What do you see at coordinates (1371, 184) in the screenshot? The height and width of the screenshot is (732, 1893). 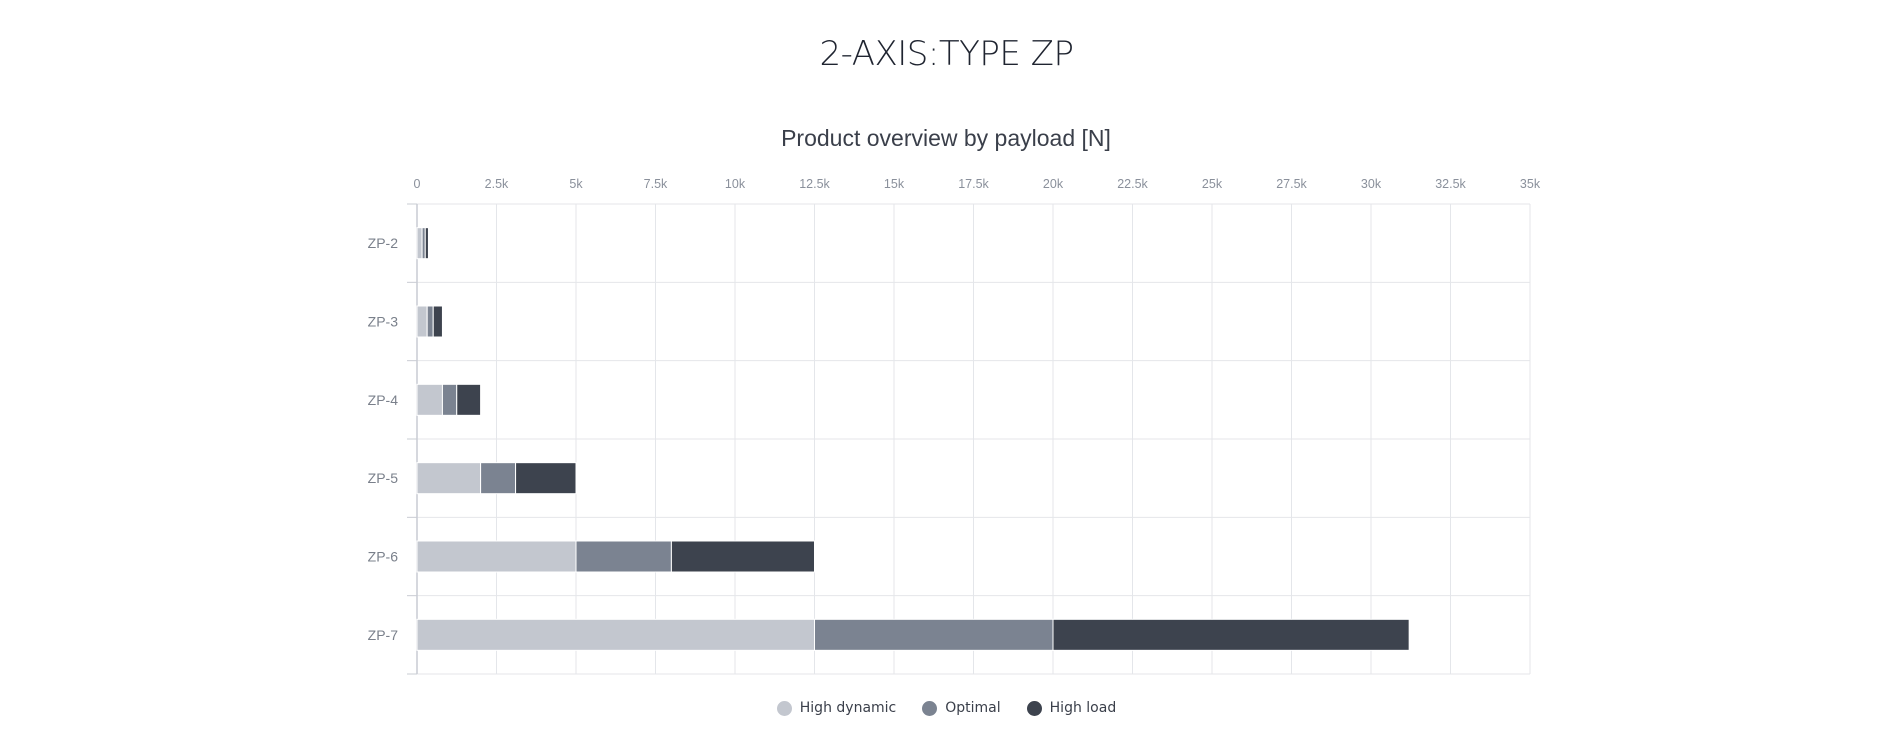 I see `x-tick-label: 30k` at bounding box center [1371, 184].